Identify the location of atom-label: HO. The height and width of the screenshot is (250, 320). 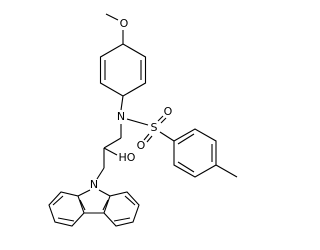
(127, 157).